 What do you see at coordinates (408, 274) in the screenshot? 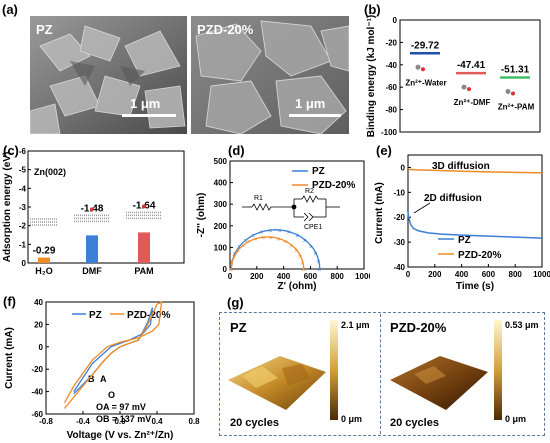
I see `x-tick-label-e: 0` at bounding box center [408, 274].